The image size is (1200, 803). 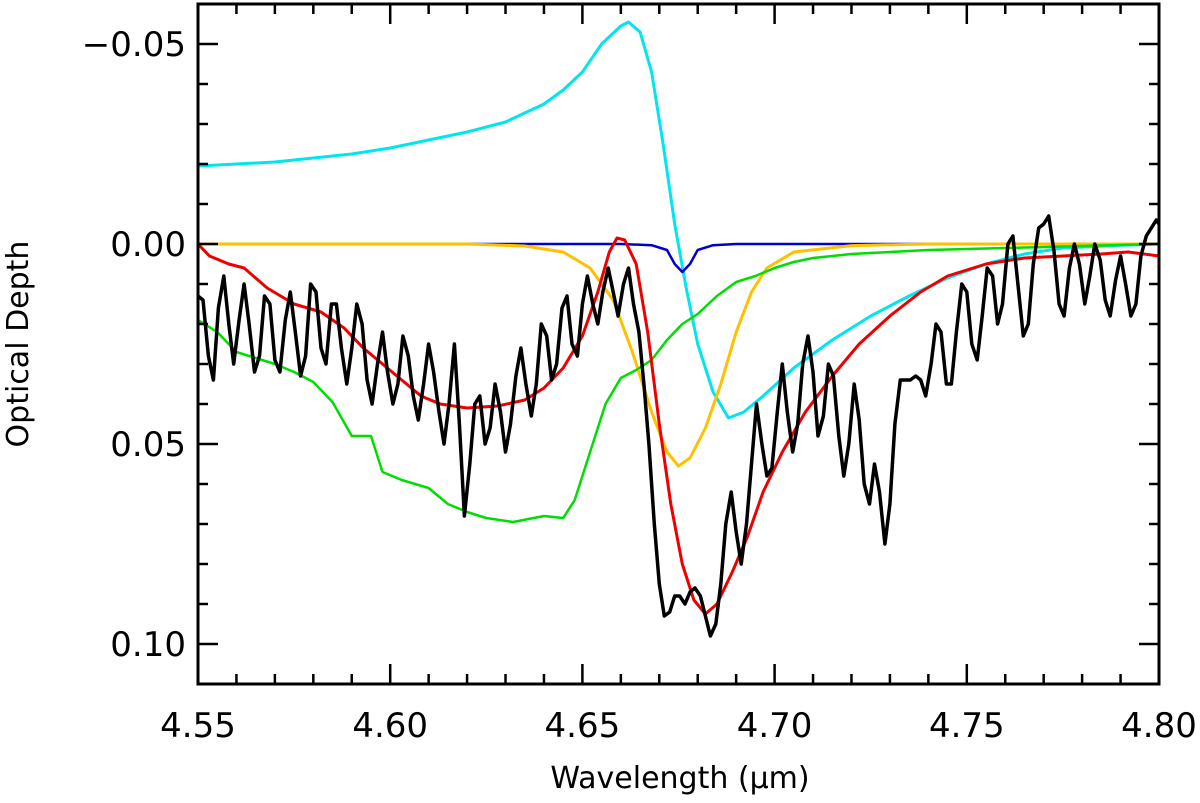 What do you see at coordinates (775, 726) in the screenshot?
I see `x-tick-label: 4.70` at bounding box center [775, 726].